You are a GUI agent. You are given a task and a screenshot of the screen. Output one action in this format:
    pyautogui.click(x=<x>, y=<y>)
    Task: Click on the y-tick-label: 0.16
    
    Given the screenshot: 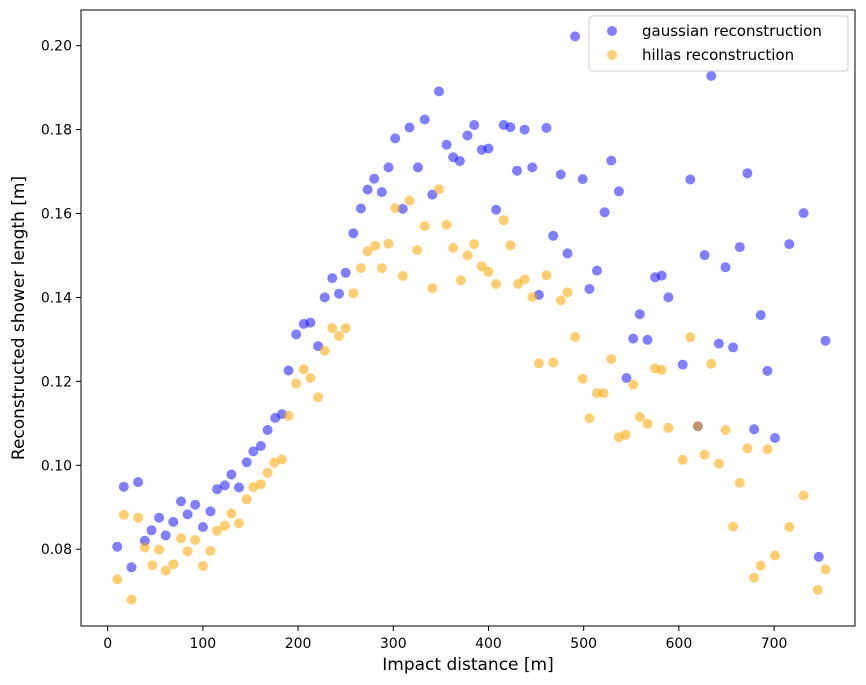 What is the action you would take?
    pyautogui.click(x=56, y=215)
    